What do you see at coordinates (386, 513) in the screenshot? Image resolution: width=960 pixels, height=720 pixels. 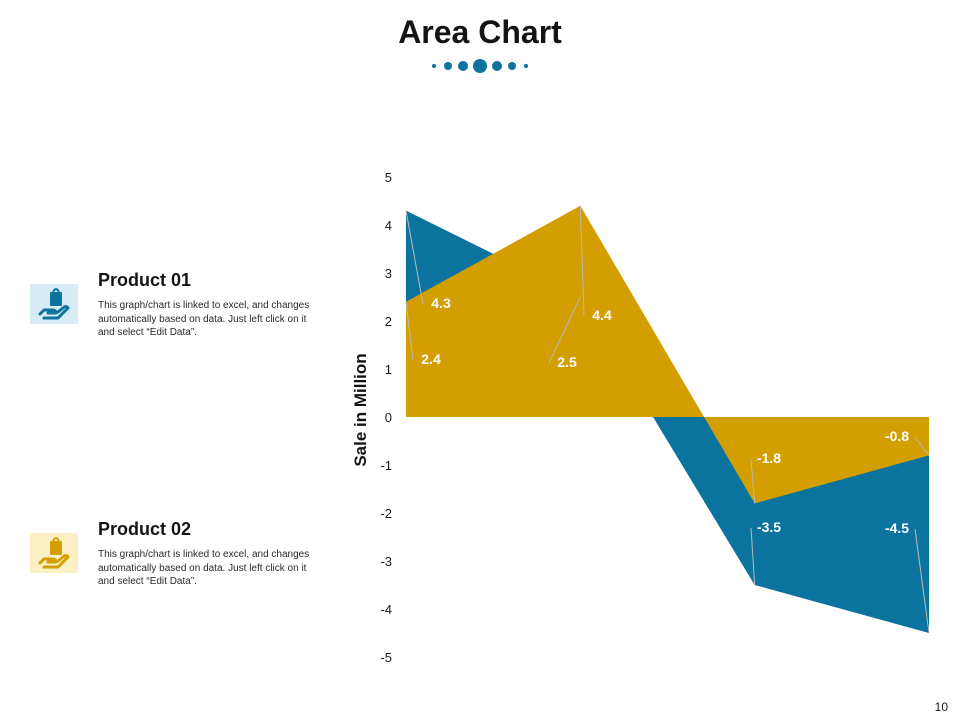 I see `y-tick-label: -2` at bounding box center [386, 513].